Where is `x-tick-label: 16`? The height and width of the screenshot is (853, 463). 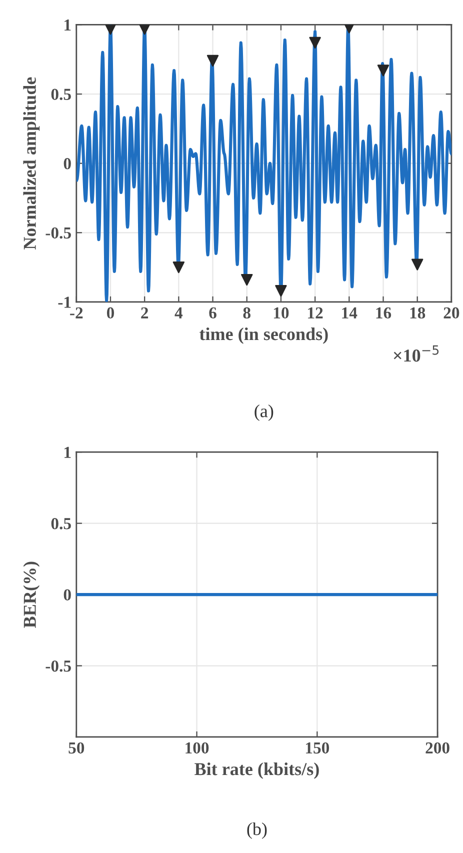 x-tick-label: 16 is located at coordinates (384, 313).